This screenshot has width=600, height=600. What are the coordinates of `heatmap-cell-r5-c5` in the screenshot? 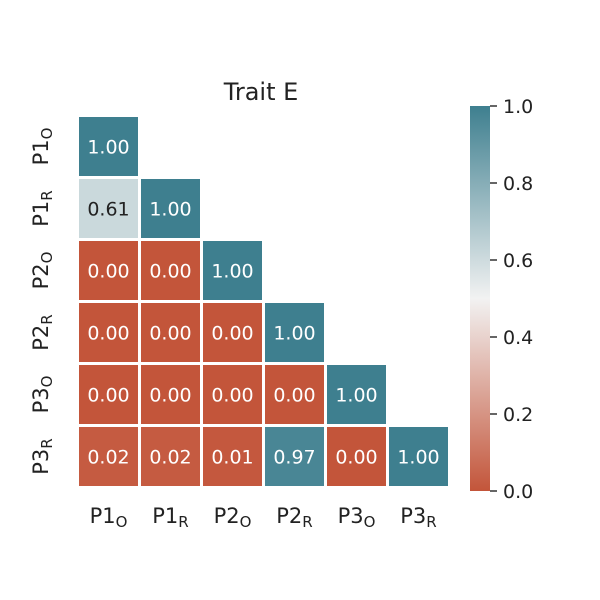 It's located at (356, 394).